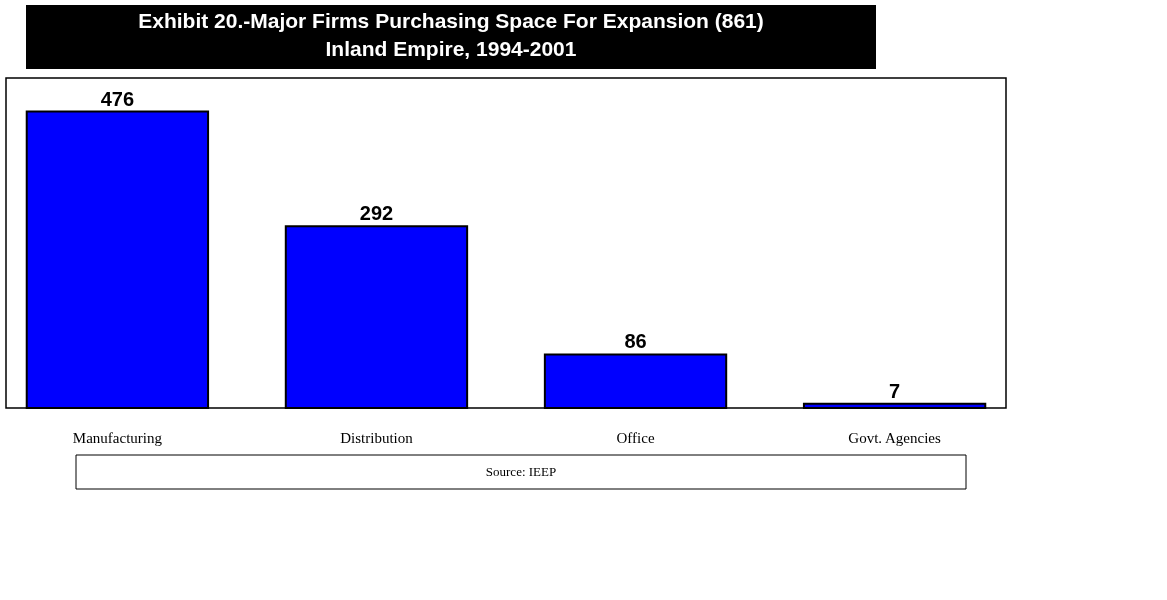 This screenshot has width=1167, height=600. Describe the element at coordinates (894, 437) in the screenshot. I see `x-tick-label: Govt. Agencies` at that location.